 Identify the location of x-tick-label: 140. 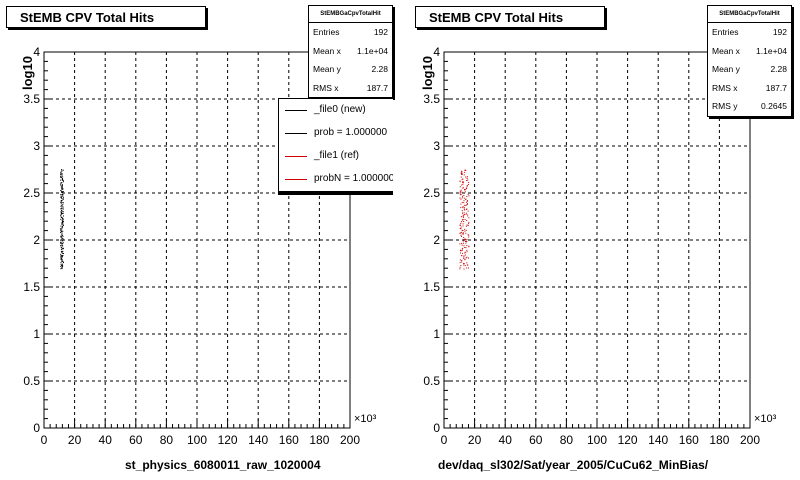
(658, 440).